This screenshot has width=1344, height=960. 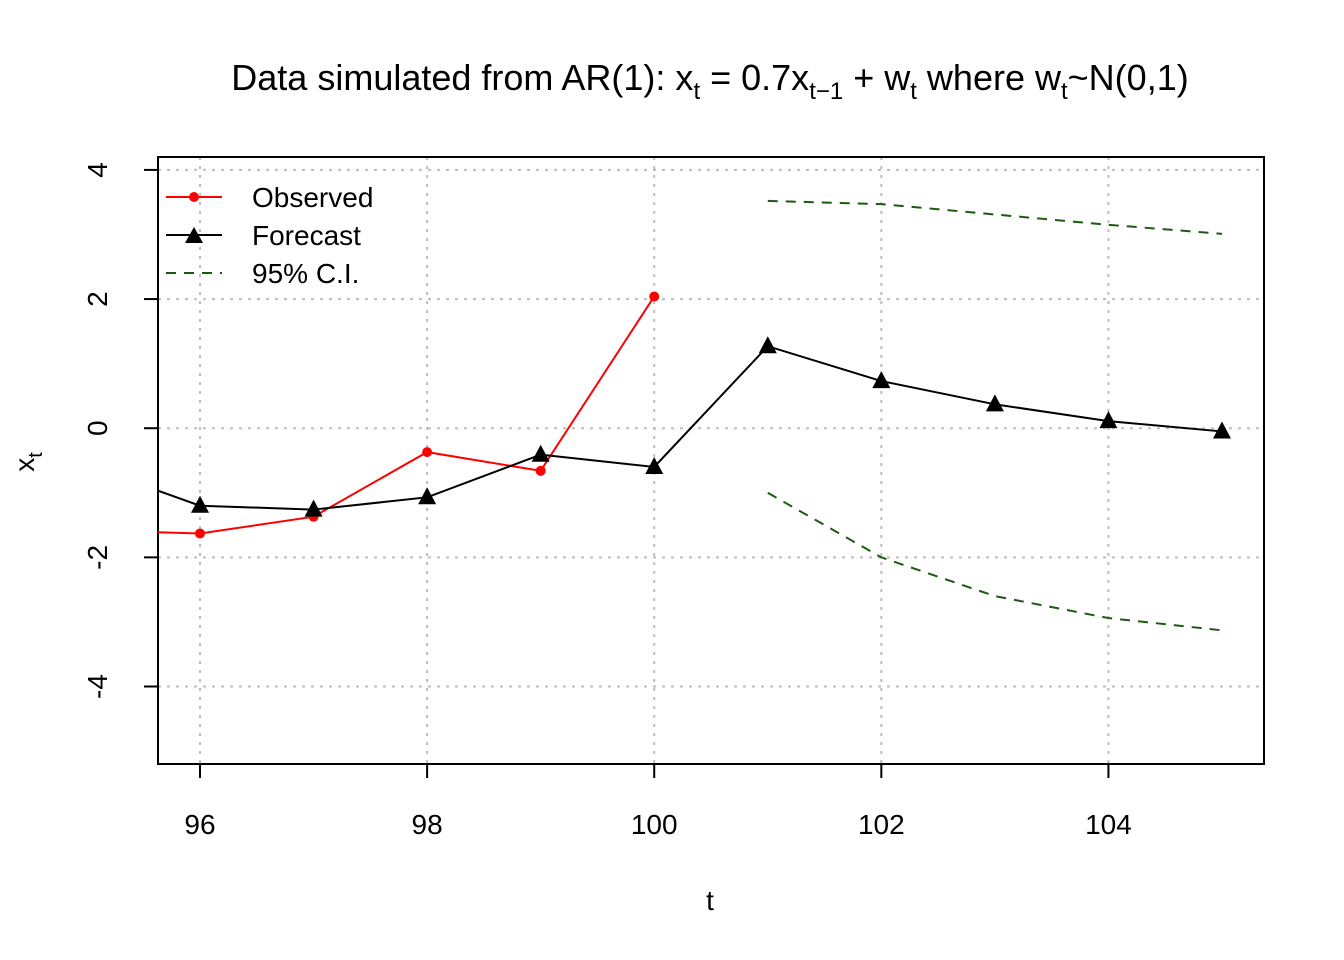 What do you see at coordinates (306, 235) in the screenshot?
I see `legend-forecast-label: Forecast` at bounding box center [306, 235].